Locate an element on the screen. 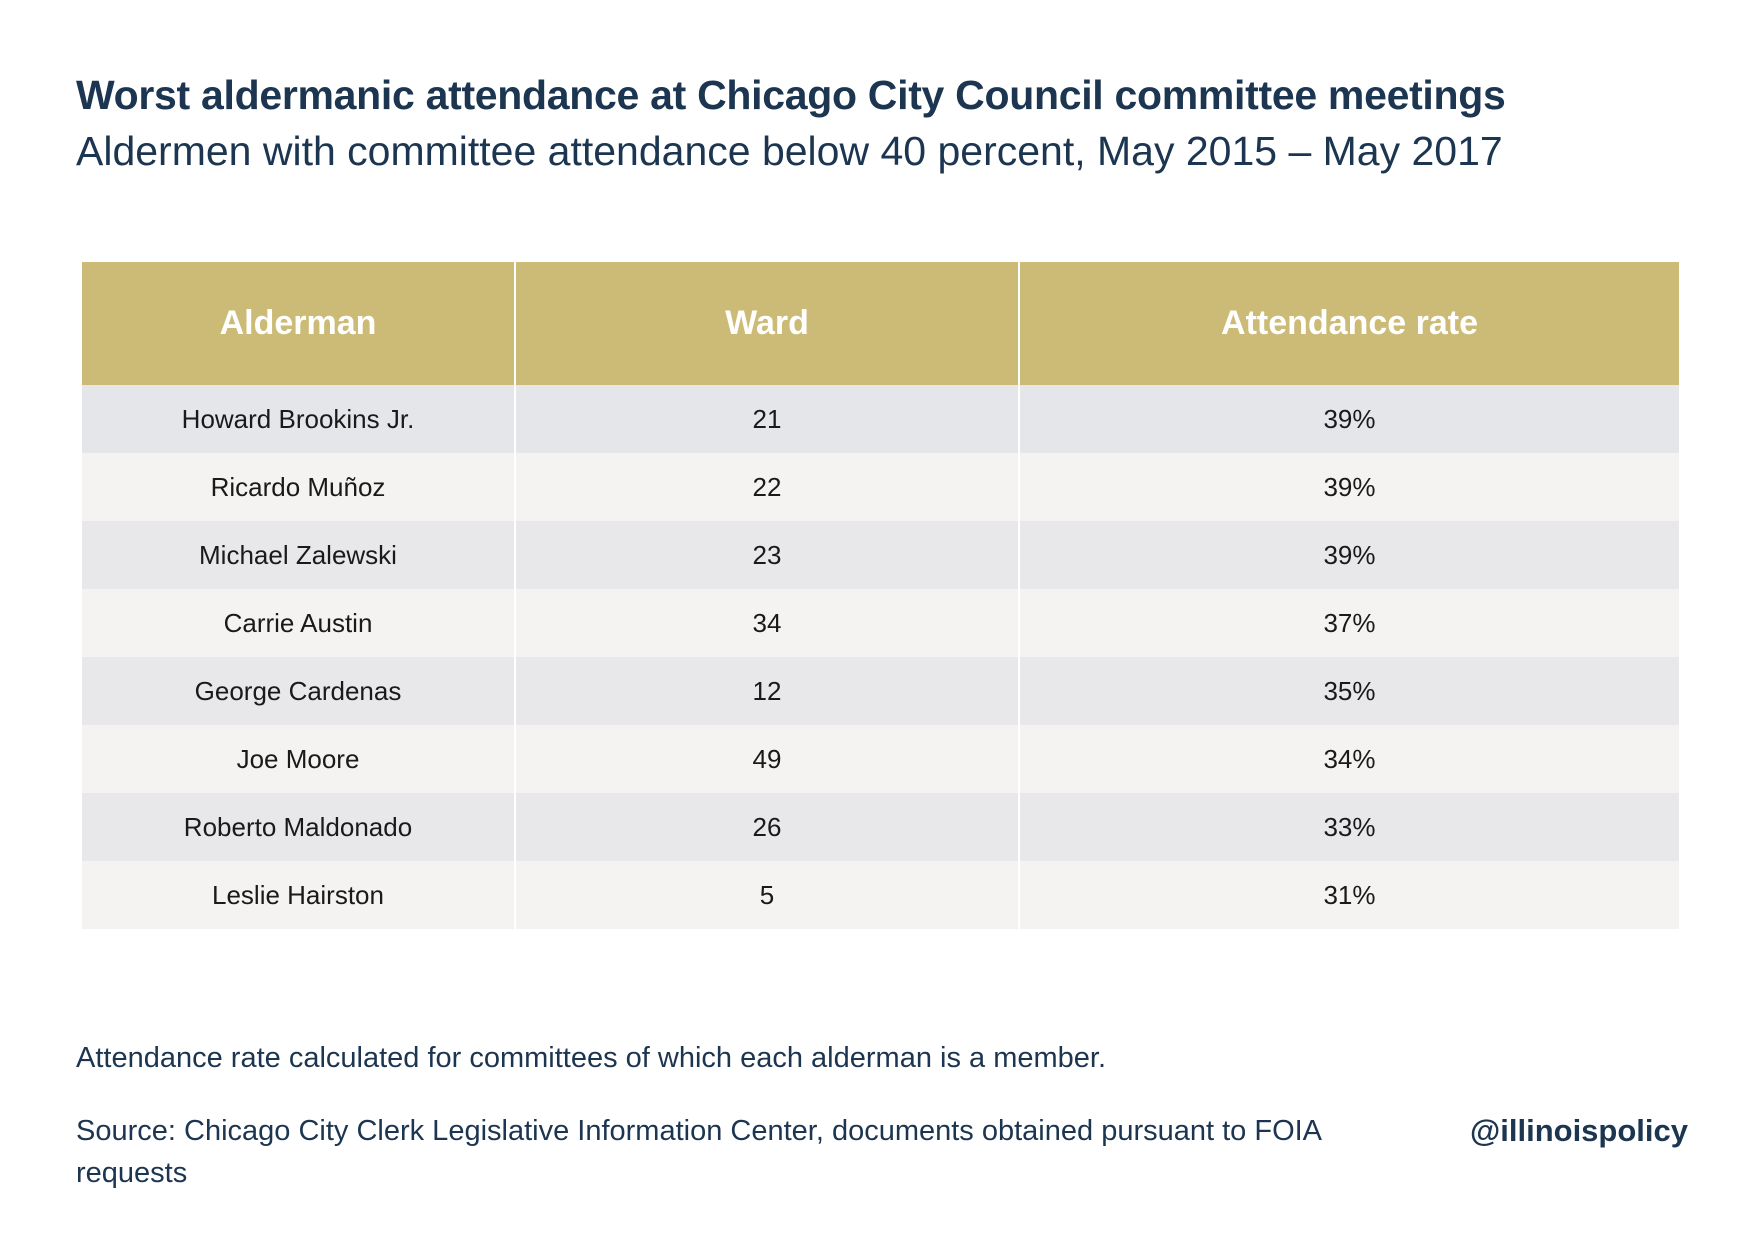 The width and height of the screenshot is (1752, 1250). cell-ward: 23 is located at coordinates (767, 555).